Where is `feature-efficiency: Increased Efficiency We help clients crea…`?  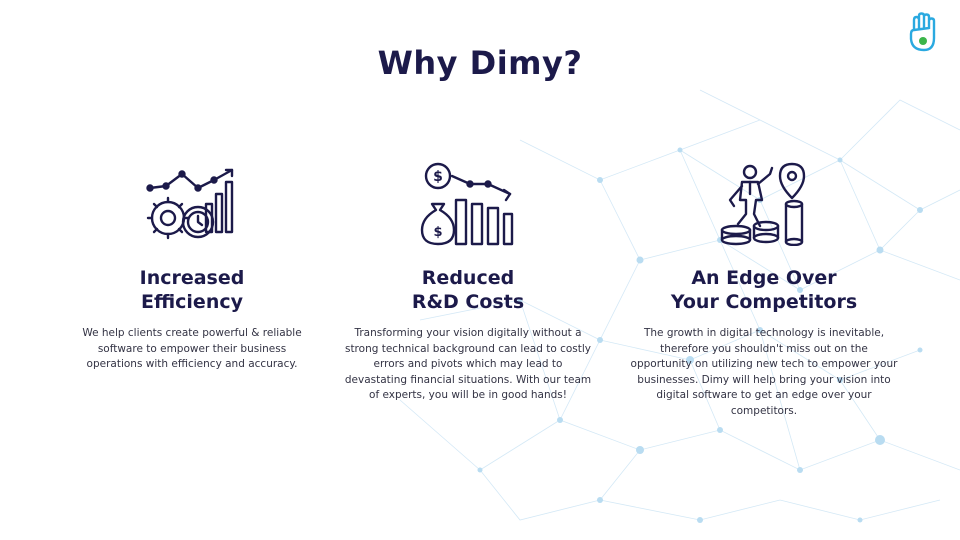
feature-efficiency: Increased Efficiency We help clients crea… is located at coordinates (192, 265).